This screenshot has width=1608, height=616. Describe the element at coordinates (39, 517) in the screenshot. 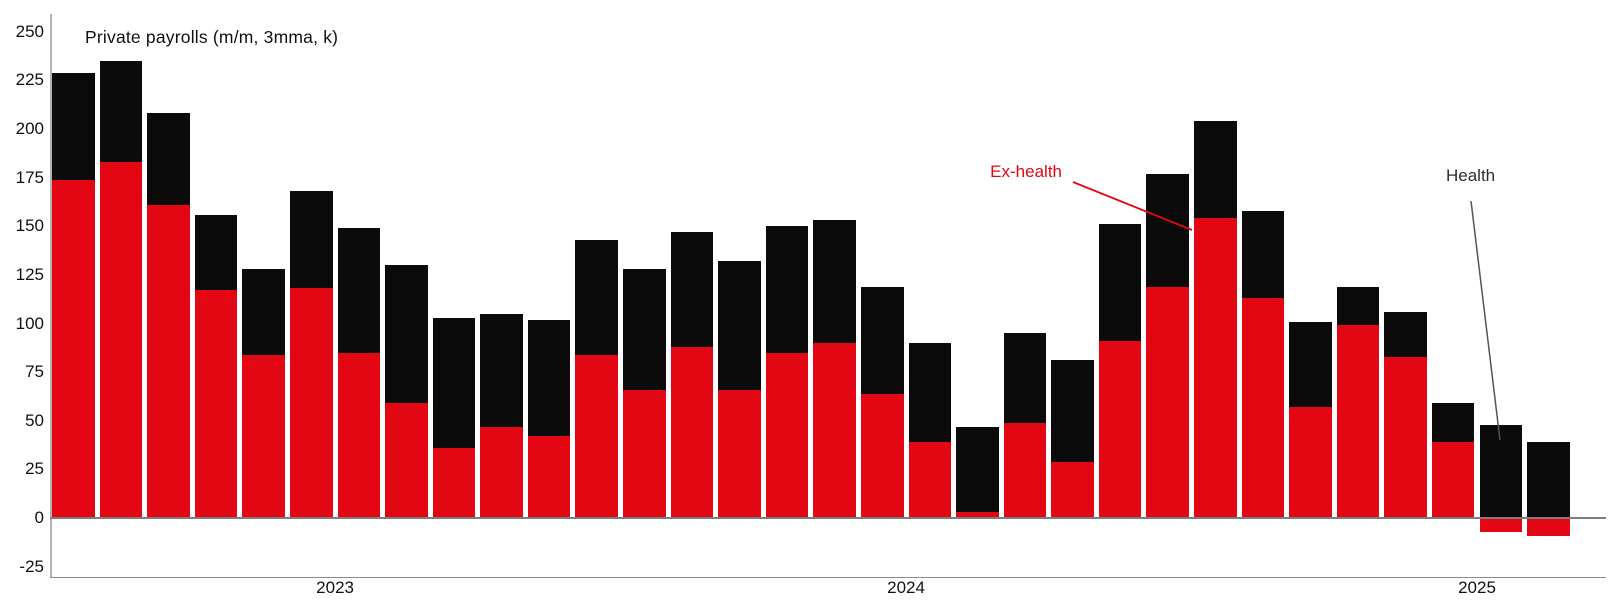

I see `y-axis-tick-label: 0` at that location.